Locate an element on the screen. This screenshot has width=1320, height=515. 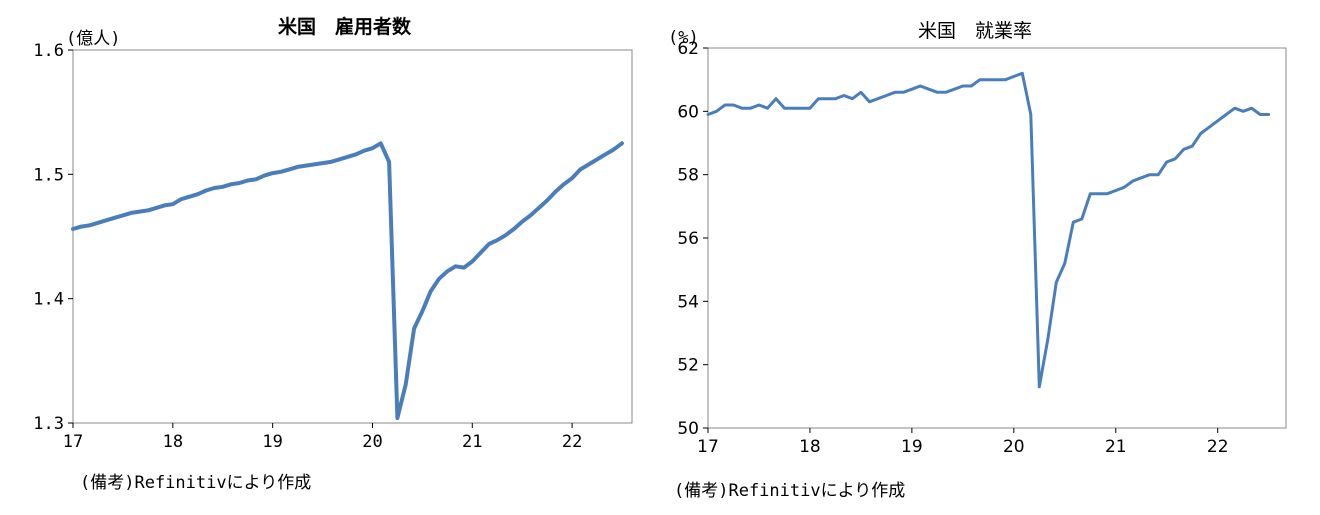
chart-title: 米国 就業率 is located at coordinates (975, 31).